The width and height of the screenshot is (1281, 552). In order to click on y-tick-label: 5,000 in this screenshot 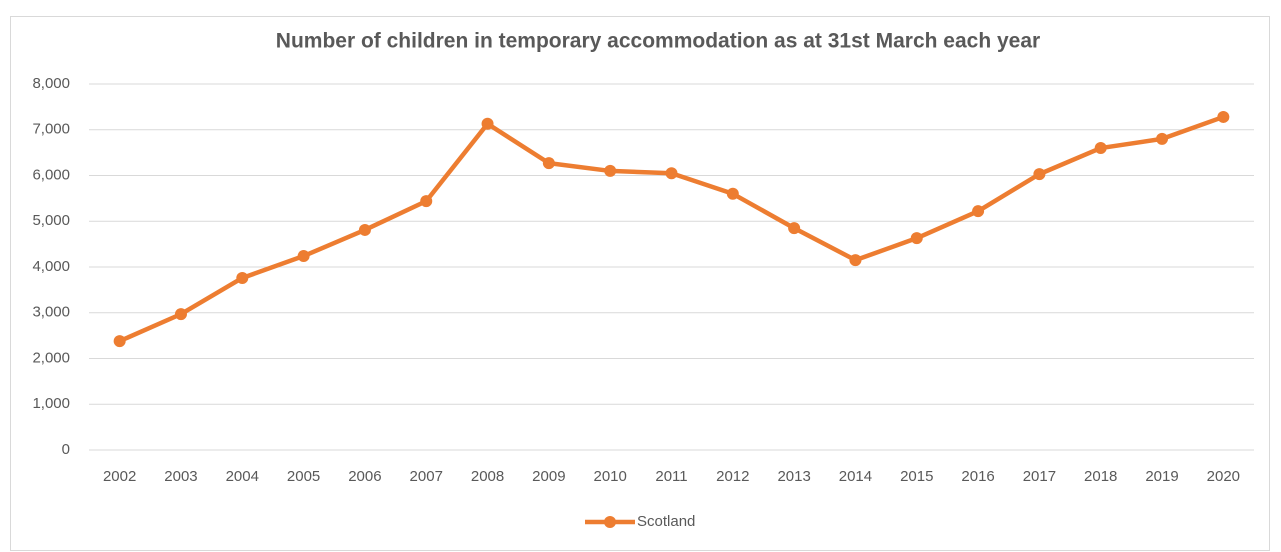, I will do `click(51, 220)`.